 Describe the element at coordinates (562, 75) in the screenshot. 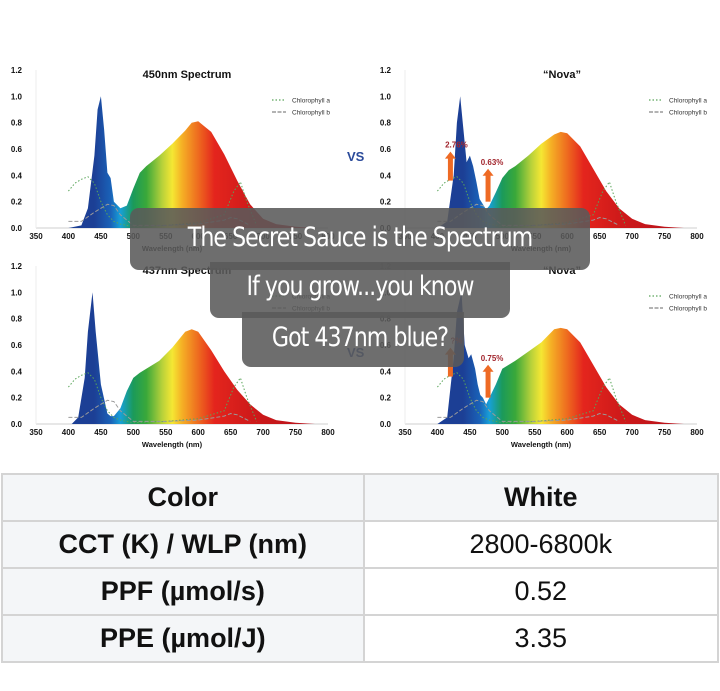

I see `svg-text: “Nova”` at that location.